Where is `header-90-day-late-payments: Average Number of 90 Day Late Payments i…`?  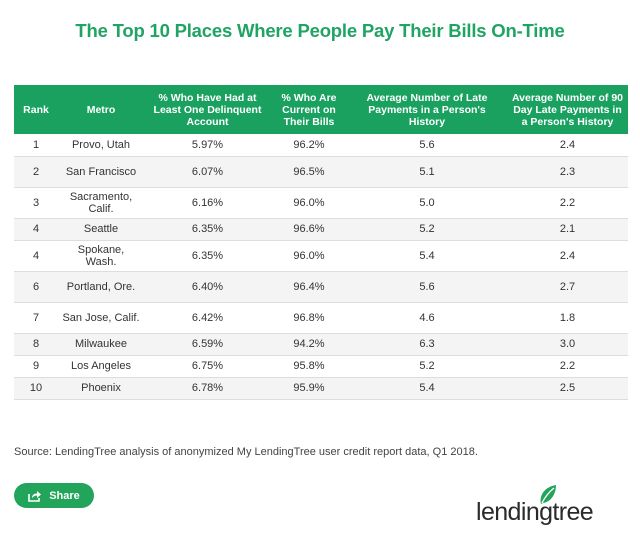 header-90-day-late-payments: Average Number of 90 Day Late Payments i… is located at coordinates (567, 109).